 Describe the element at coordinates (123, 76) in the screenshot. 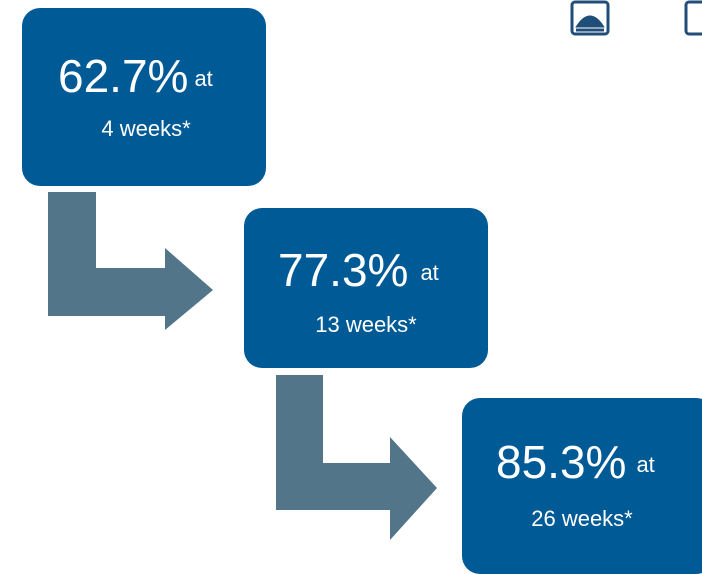

I see `value: 62.7%` at that location.